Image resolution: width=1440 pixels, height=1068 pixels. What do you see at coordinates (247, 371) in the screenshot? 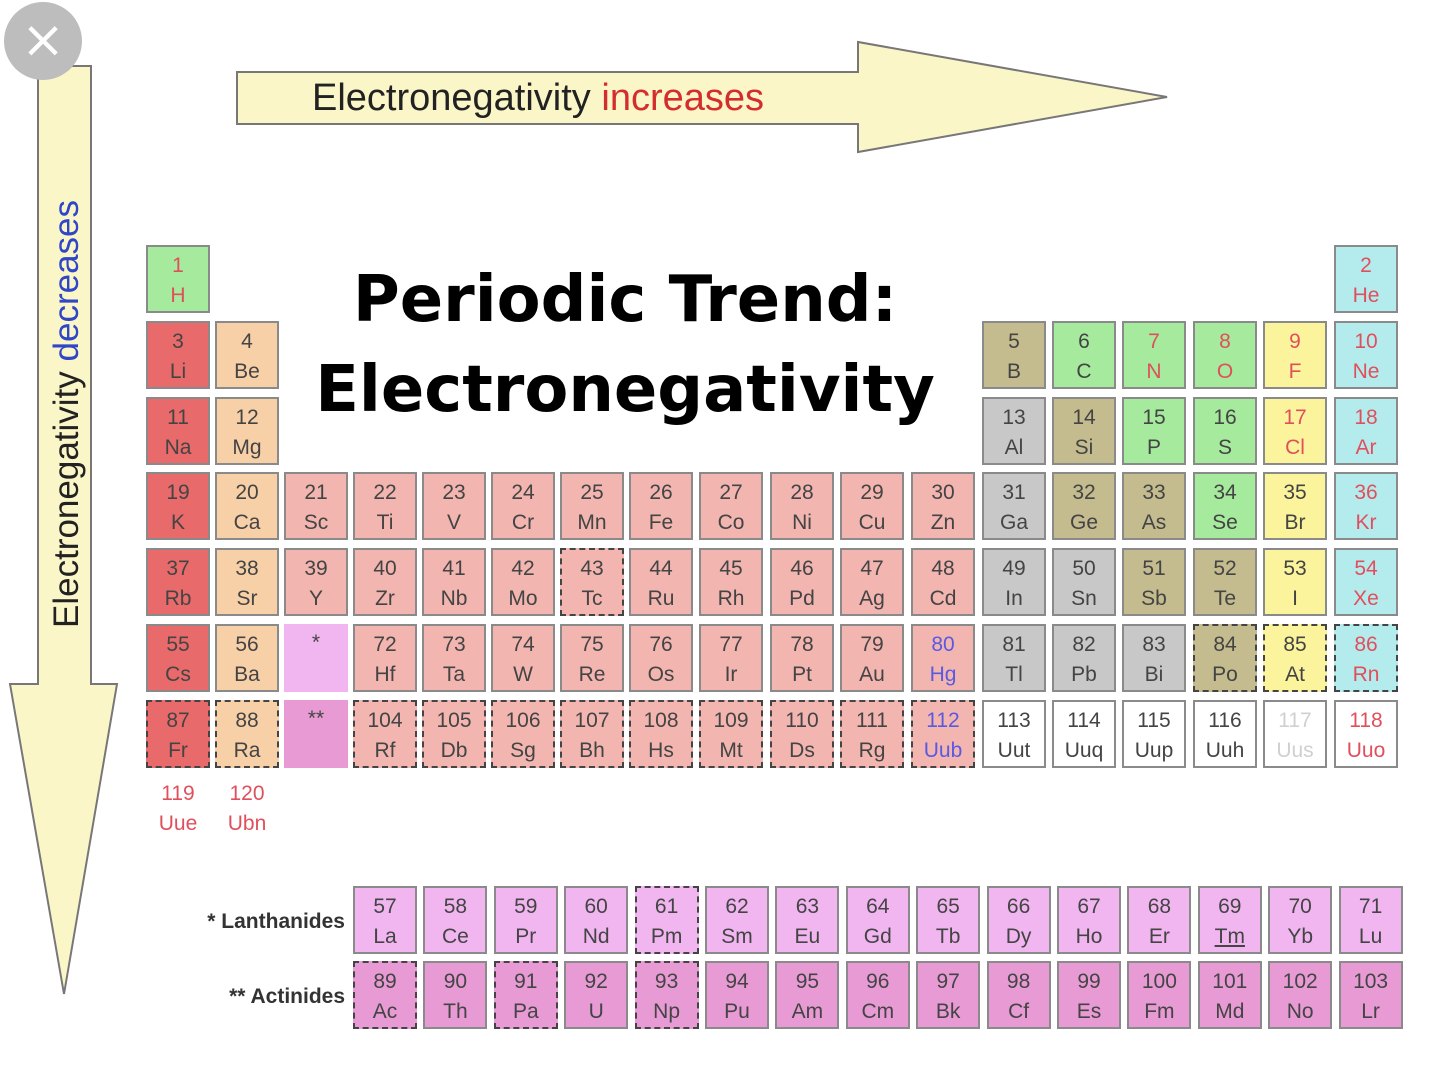
I see `element-symbol: Be` at bounding box center [247, 371].